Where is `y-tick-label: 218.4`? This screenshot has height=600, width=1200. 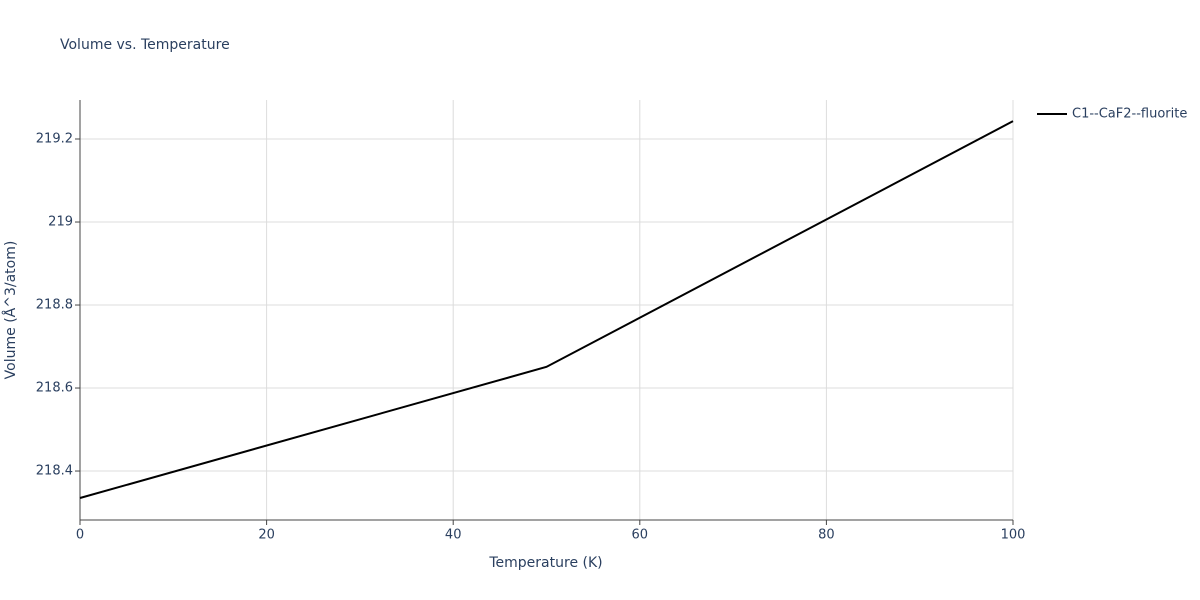
y-tick-label: 218.4 is located at coordinates (54, 471).